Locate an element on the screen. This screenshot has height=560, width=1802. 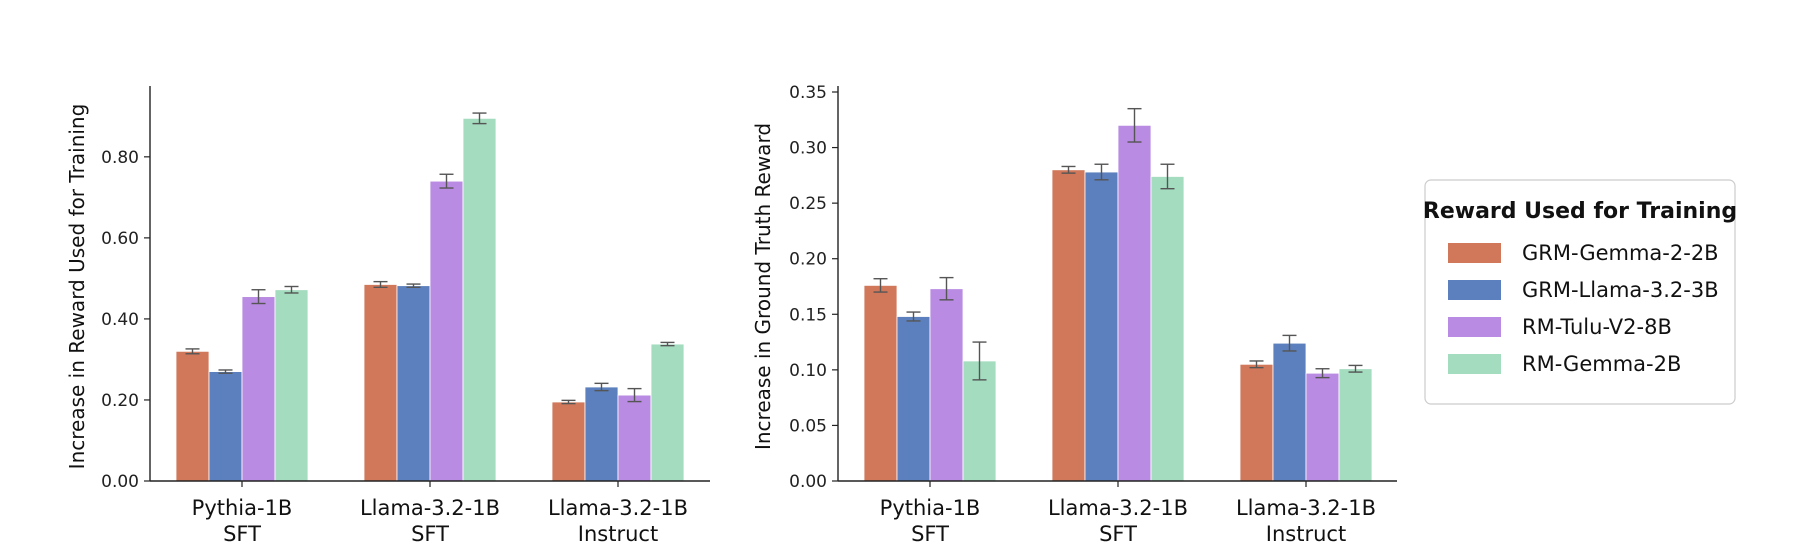
y-tick-label: 0.60 is located at coordinates (120, 239).